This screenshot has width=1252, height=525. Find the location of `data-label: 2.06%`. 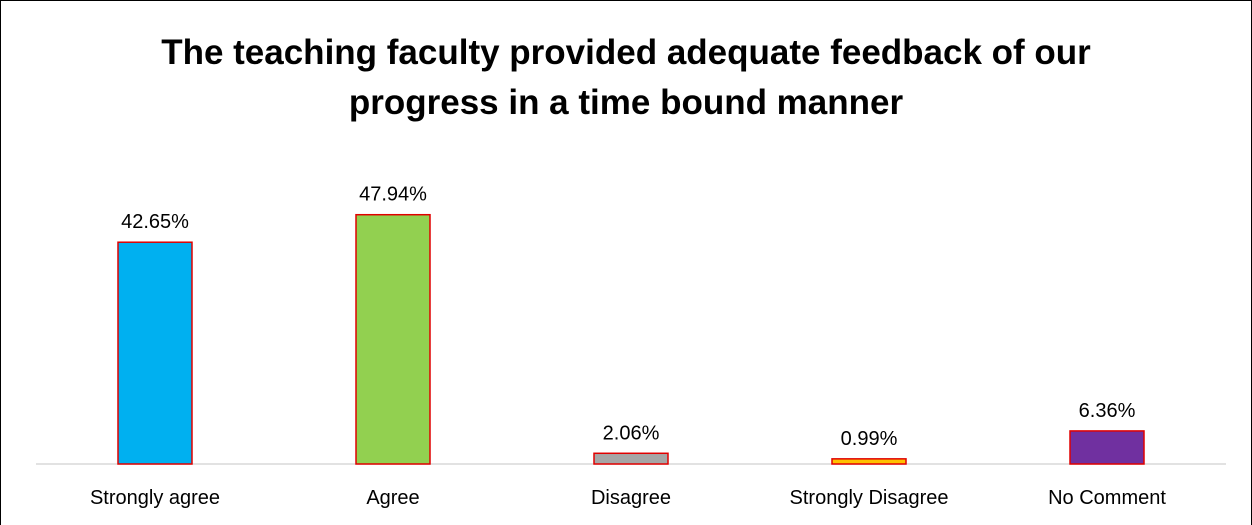

data-label: 2.06% is located at coordinates (631, 433).